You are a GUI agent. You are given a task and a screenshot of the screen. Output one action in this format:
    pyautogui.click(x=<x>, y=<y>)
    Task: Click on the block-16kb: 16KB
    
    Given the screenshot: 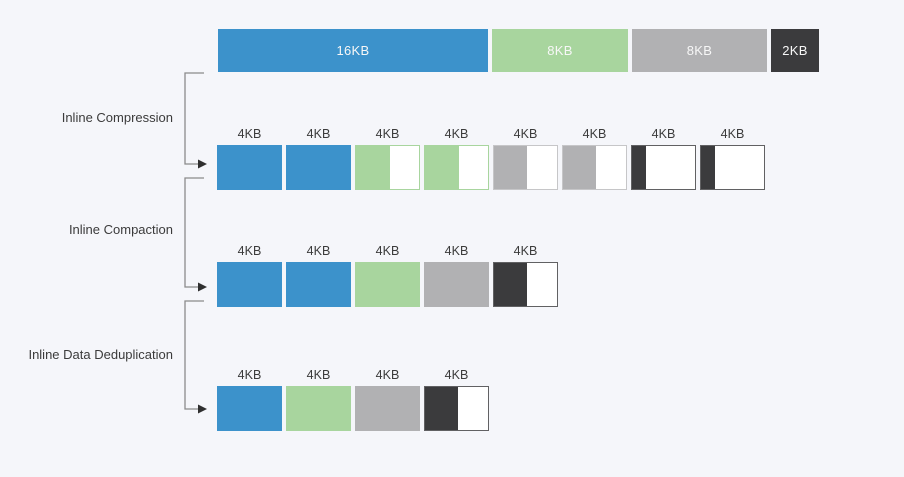 What is the action you would take?
    pyautogui.click(x=353, y=50)
    